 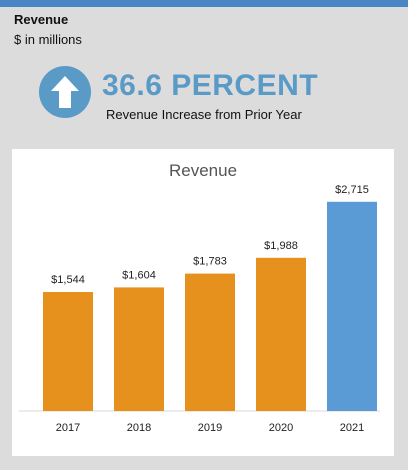 What do you see at coordinates (139, 349) in the screenshot?
I see `bar-2018` at bounding box center [139, 349].